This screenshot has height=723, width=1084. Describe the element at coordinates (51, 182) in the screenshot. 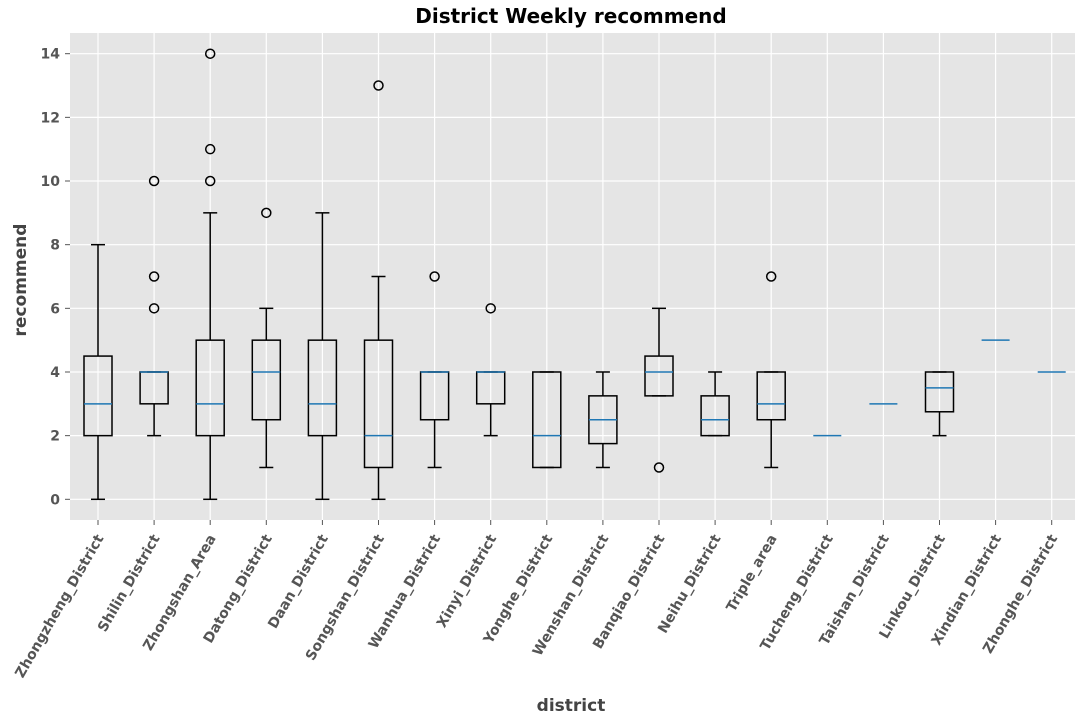

I see `y-tick-label: 10` at that location.